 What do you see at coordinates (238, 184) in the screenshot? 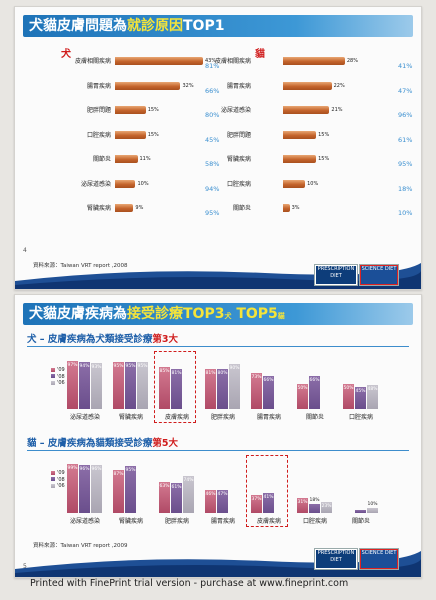
I see `bar-label: 口腔疾病` at bounding box center [238, 184].